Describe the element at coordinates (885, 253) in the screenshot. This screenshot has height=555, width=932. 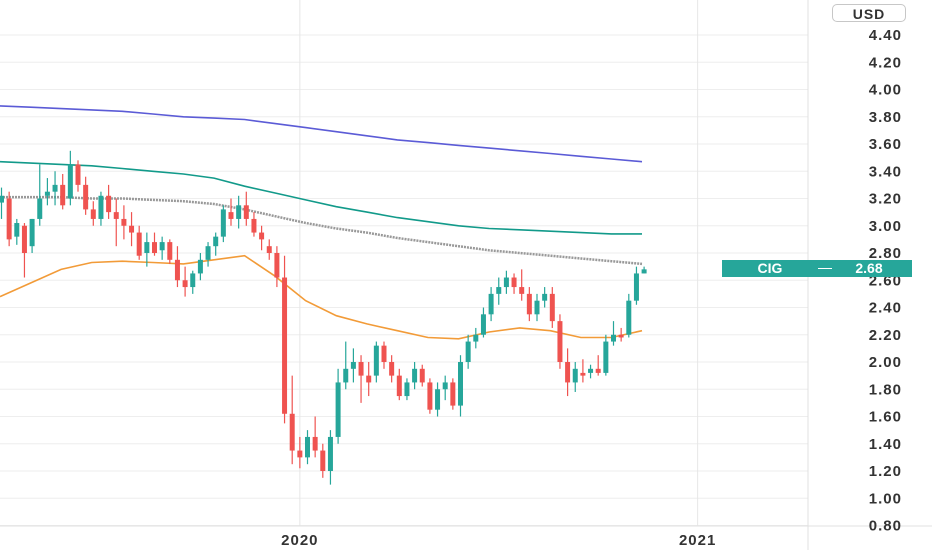
I see `price-tick-label: 2.80` at that location.